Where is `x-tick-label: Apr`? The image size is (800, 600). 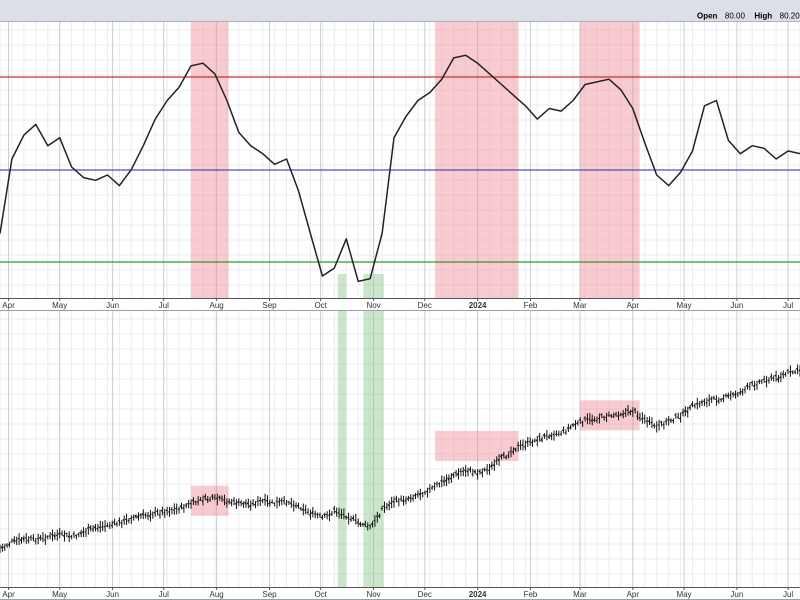
x-tick-label: Apr is located at coordinates (8, 594).